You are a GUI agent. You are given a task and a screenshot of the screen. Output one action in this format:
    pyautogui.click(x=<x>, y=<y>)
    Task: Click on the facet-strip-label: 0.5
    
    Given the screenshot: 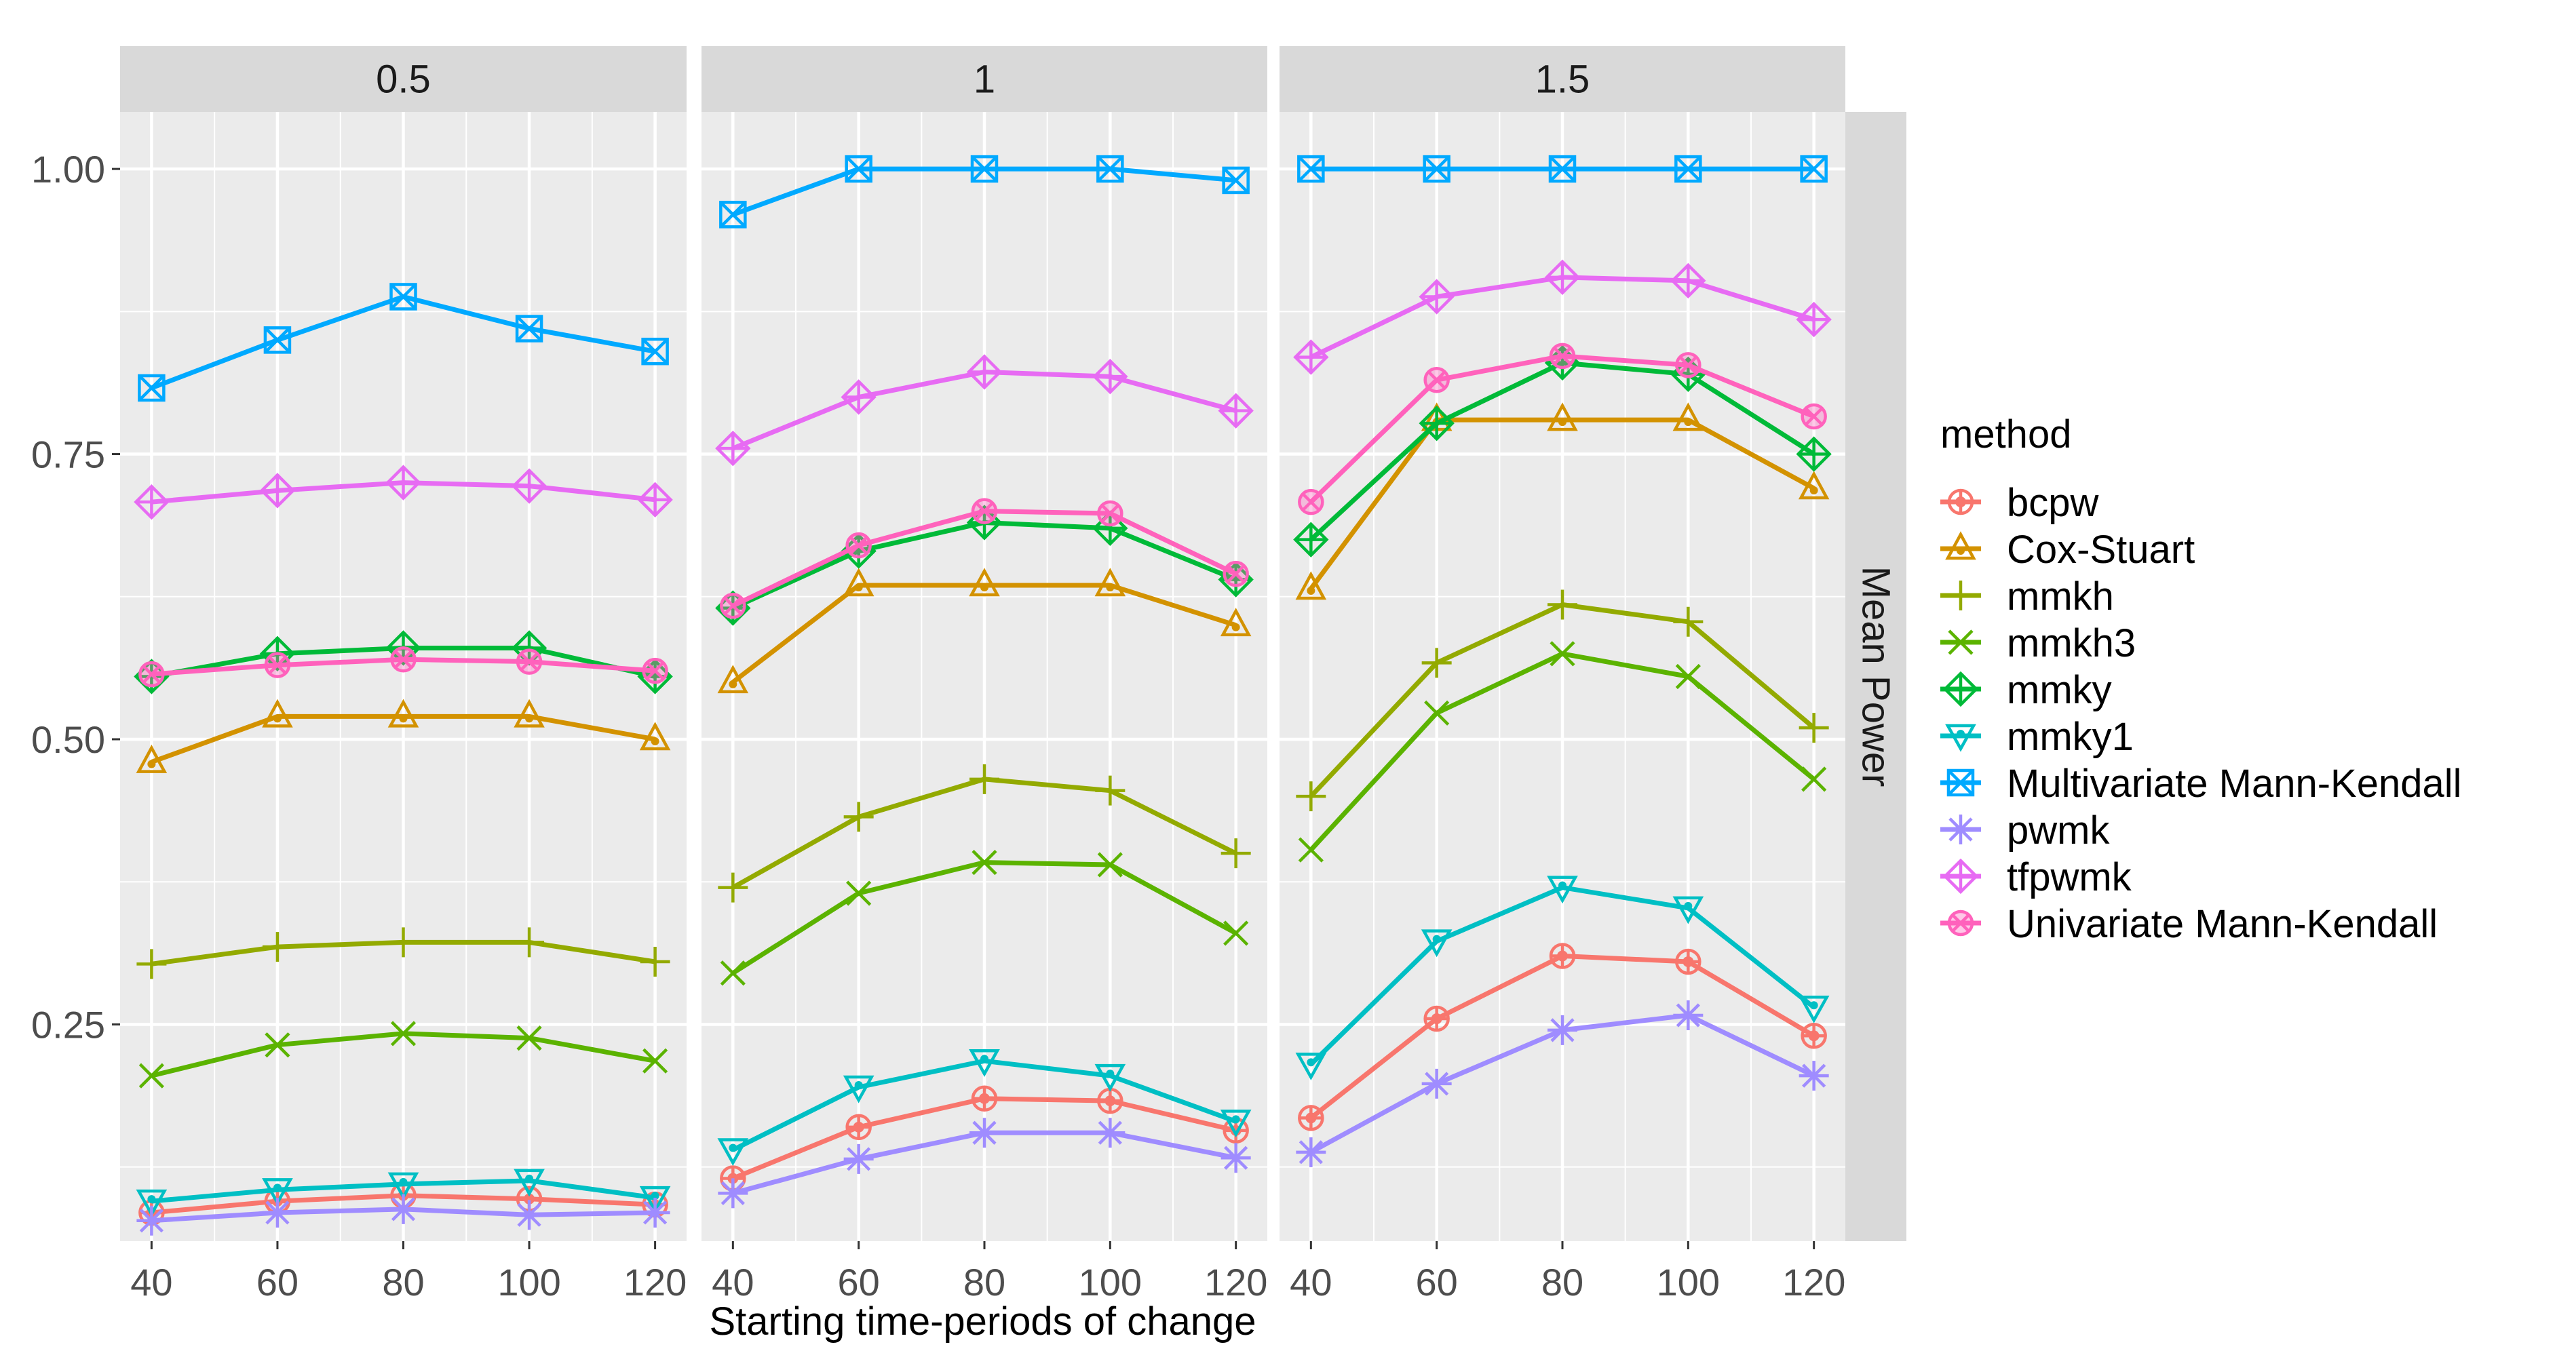 What is the action you would take?
    pyautogui.click(x=404, y=80)
    